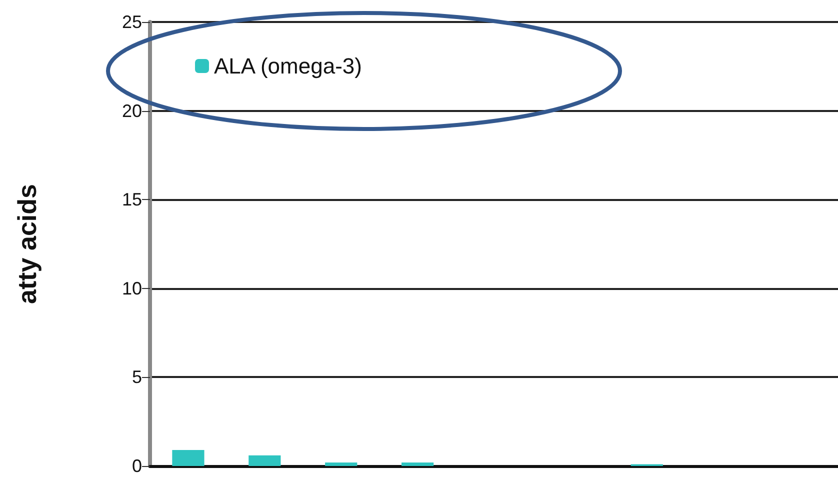 The image size is (838, 492). What do you see at coordinates (137, 377) in the screenshot?
I see `y-tick-label: 5` at bounding box center [137, 377].